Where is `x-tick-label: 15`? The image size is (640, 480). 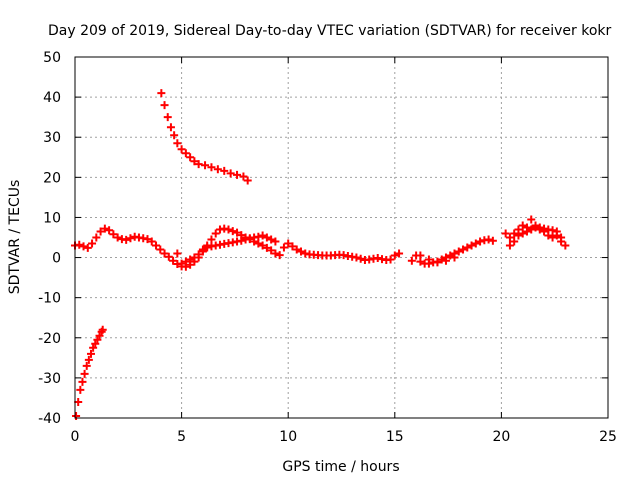 x-tick-label: 15 is located at coordinates (395, 437).